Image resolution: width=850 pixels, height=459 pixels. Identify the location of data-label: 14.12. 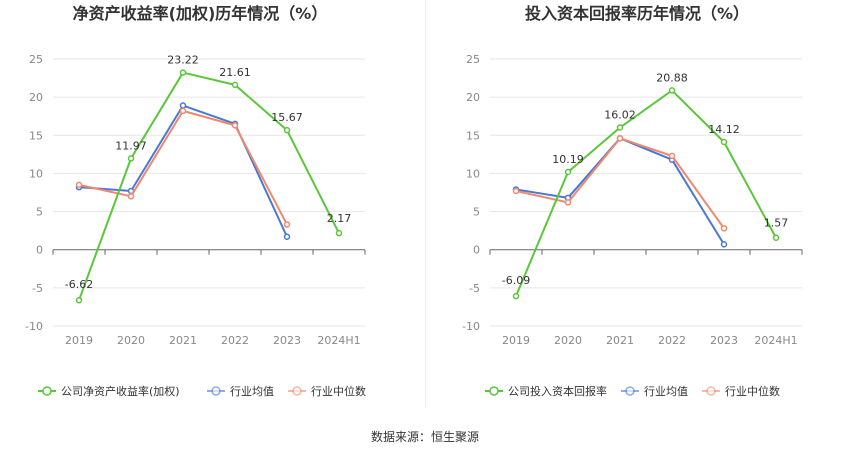
(724, 129).